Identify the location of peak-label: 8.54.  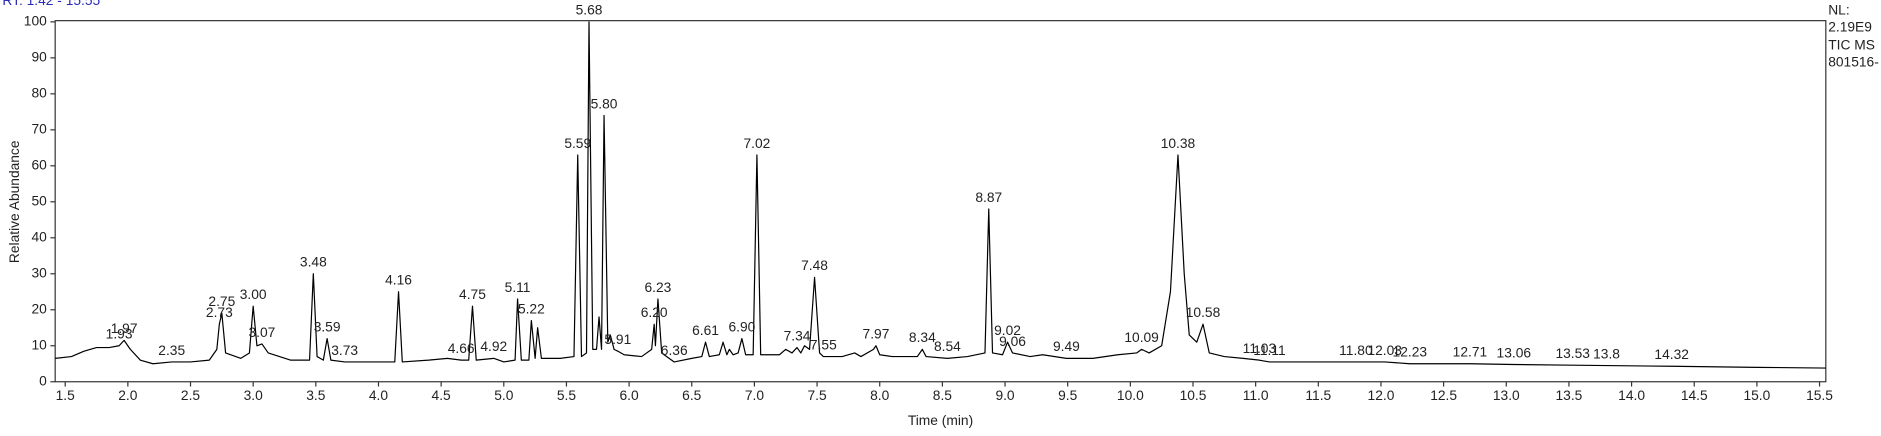
(947, 346).